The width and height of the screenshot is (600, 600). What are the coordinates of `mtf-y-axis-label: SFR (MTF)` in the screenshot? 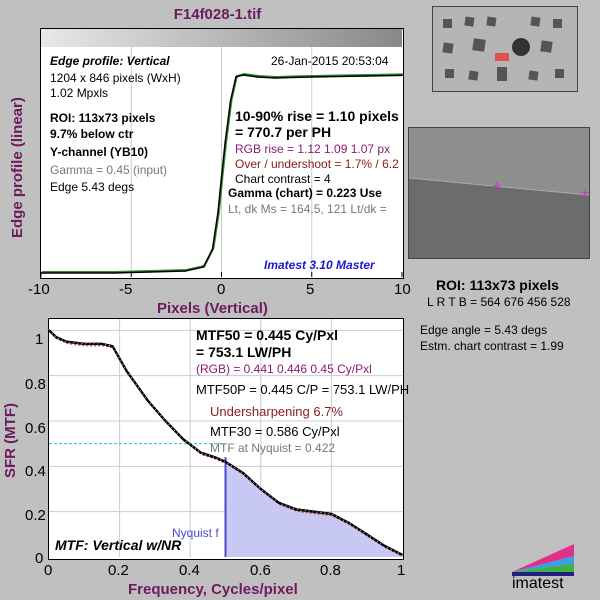 It's located at (10, 440).